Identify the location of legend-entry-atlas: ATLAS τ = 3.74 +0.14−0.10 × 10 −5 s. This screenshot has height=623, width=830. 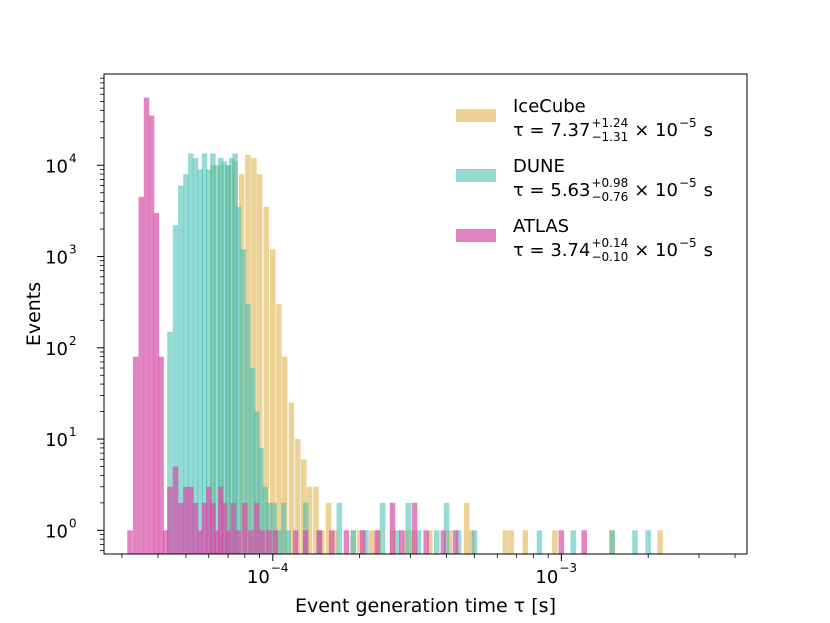
(584, 240).